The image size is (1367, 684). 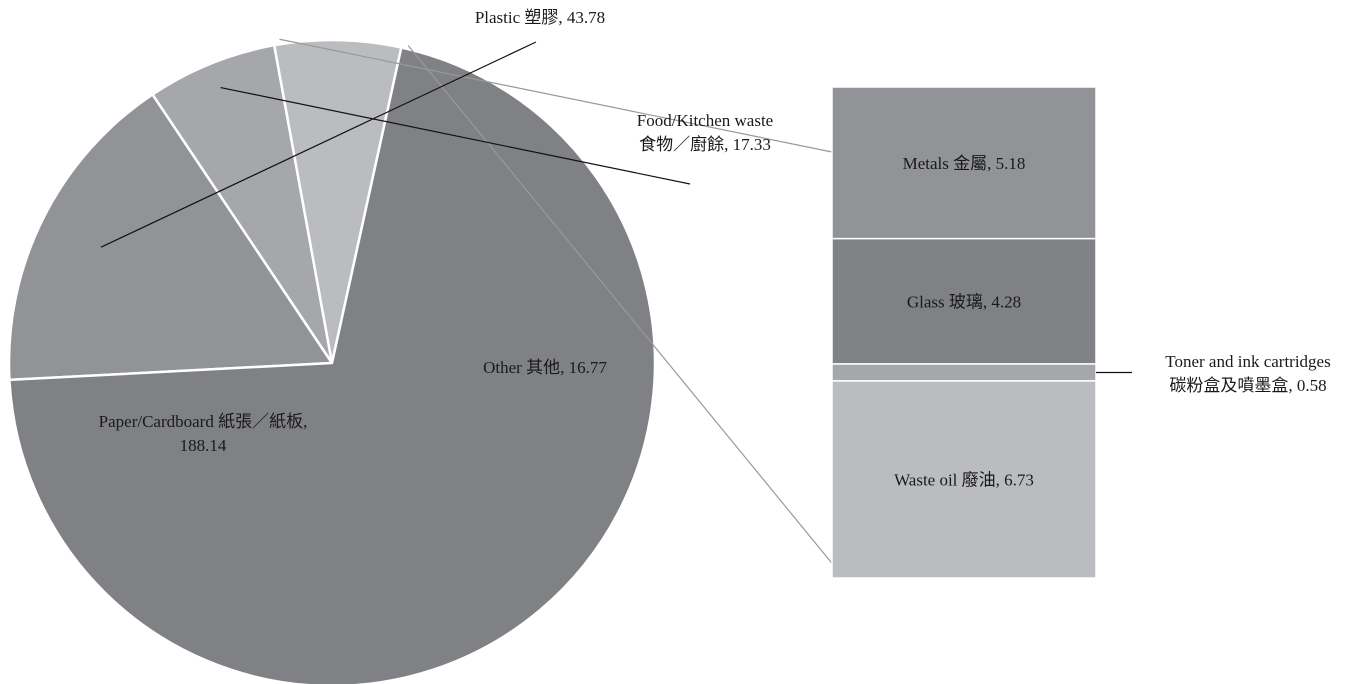 I want to click on slice-label-food-kitchen-waste: Food/Kitchen waste 食物／廚餘, 17.33, so click(x=705, y=132).